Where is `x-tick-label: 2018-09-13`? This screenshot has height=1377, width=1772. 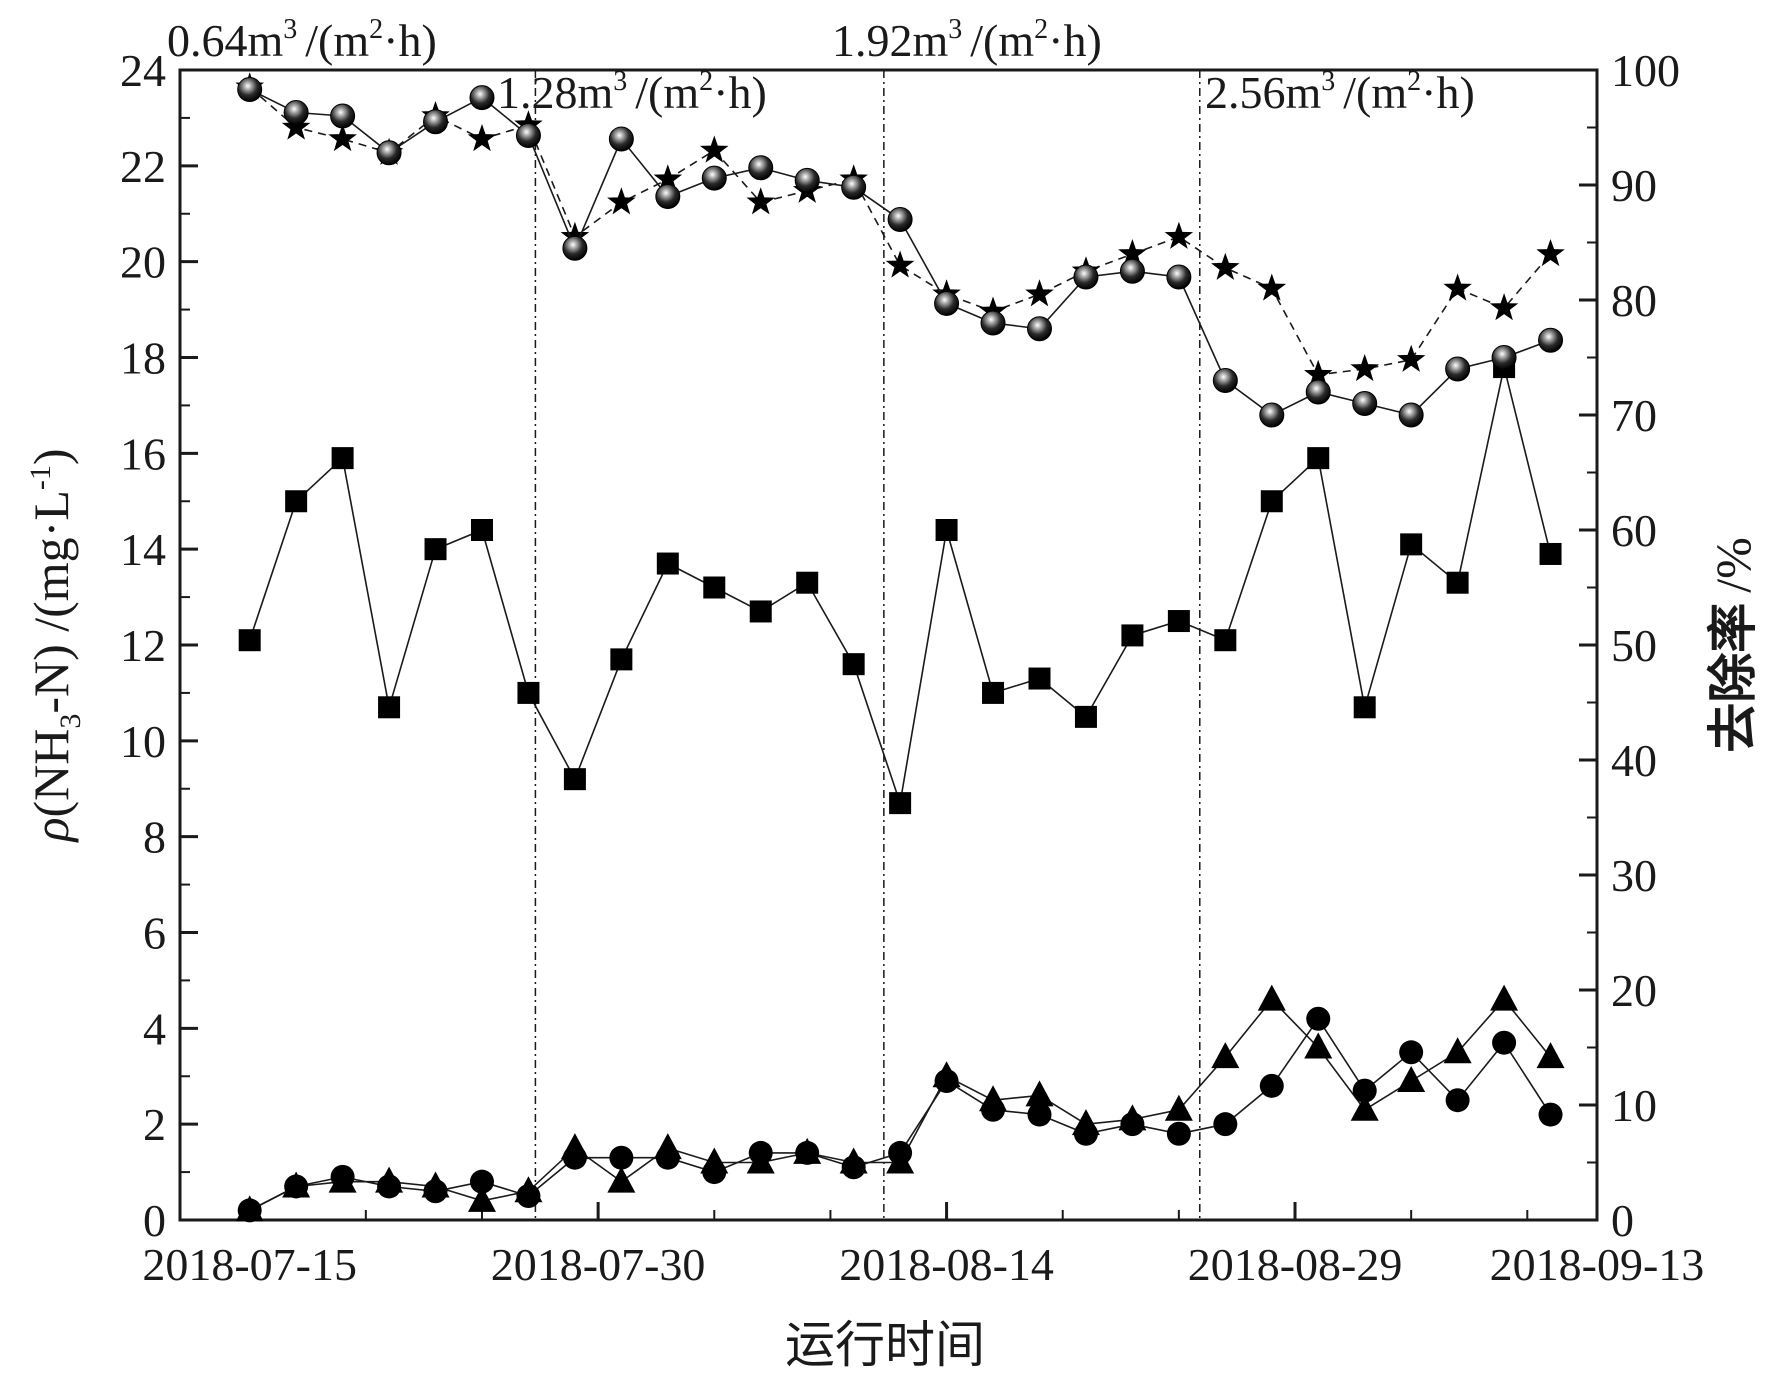 x-tick-label: 2018-09-13 is located at coordinates (1597, 1264).